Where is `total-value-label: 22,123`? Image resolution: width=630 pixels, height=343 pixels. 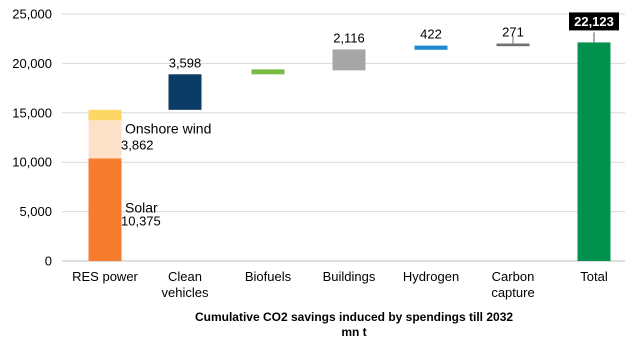
total-value-label: 22,123 is located at coordinates (594, 21).